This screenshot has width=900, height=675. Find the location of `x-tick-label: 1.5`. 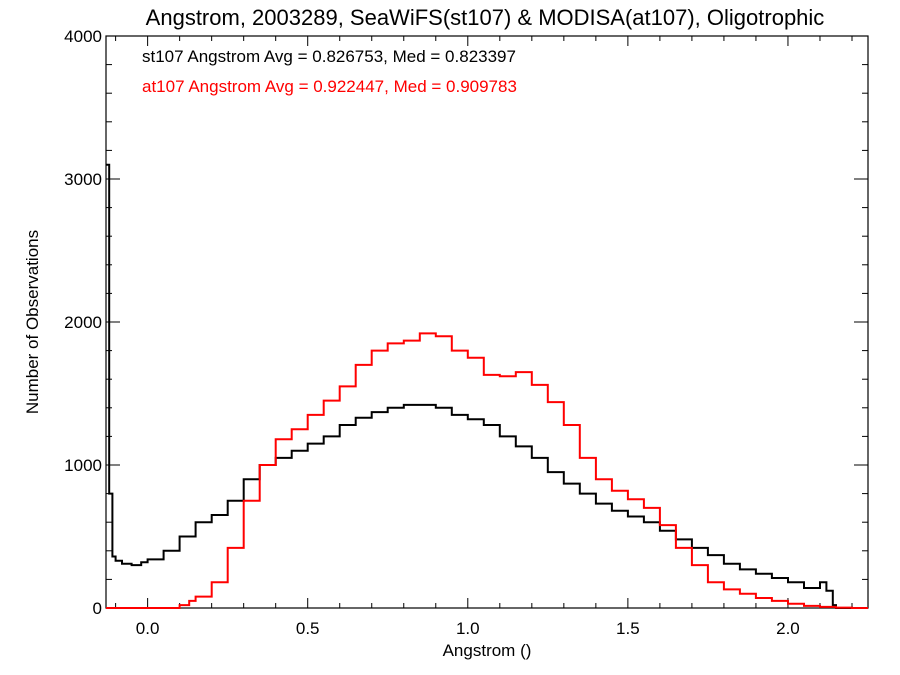

x-tick-label: 1.5 is located at coordinates (628, 628).